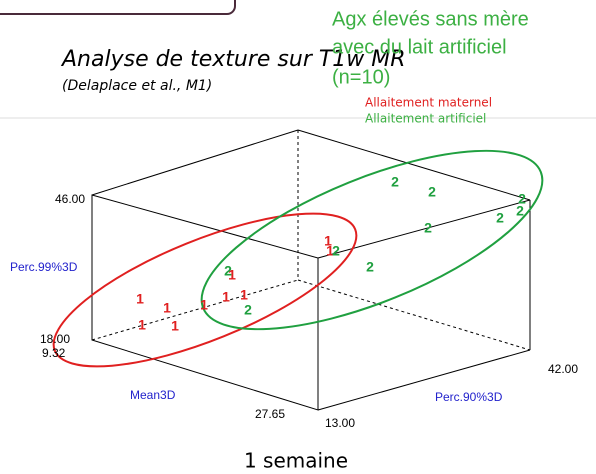 This screenshot has height=474, width=596. I want to click on subtitle: (Delaplace et al., M1), so click(137, 86).